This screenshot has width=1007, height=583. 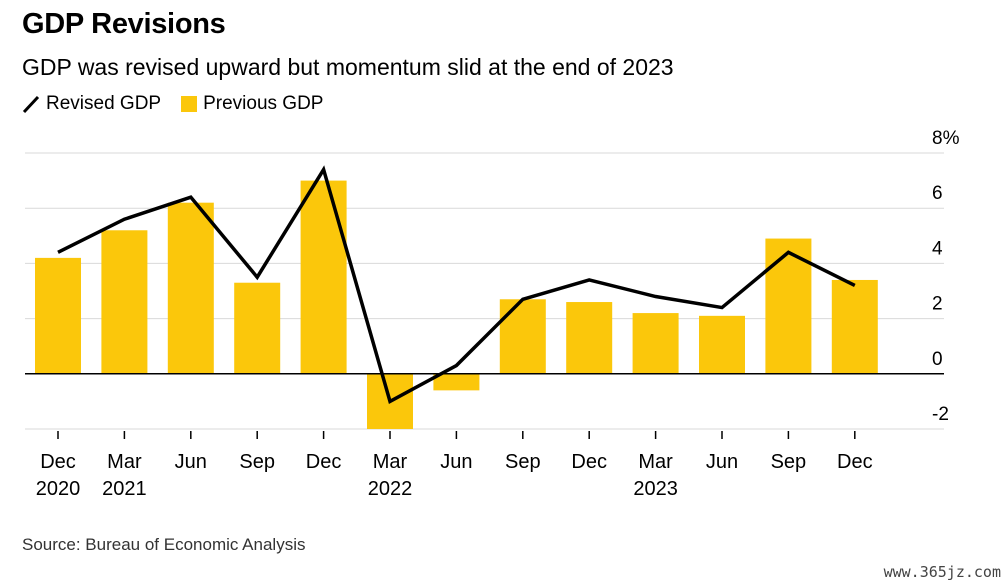 What do you see at coordinates (655, 489) in the screenshot?
I see `x-tick-year-label: 2023` at bounding box center [655, 489].